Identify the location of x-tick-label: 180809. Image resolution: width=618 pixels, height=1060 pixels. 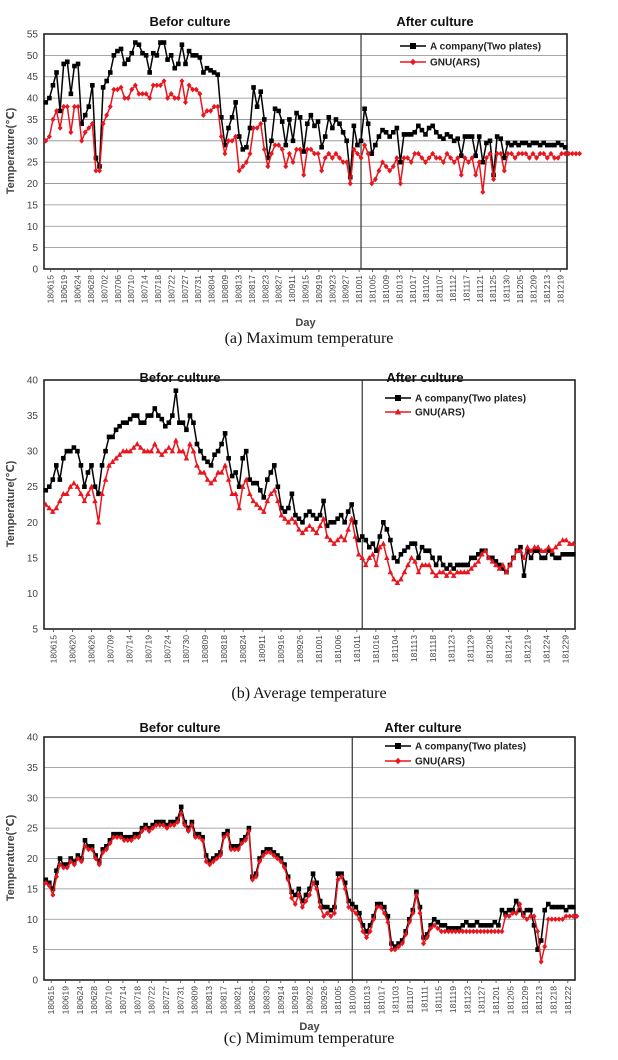
(205, 649).